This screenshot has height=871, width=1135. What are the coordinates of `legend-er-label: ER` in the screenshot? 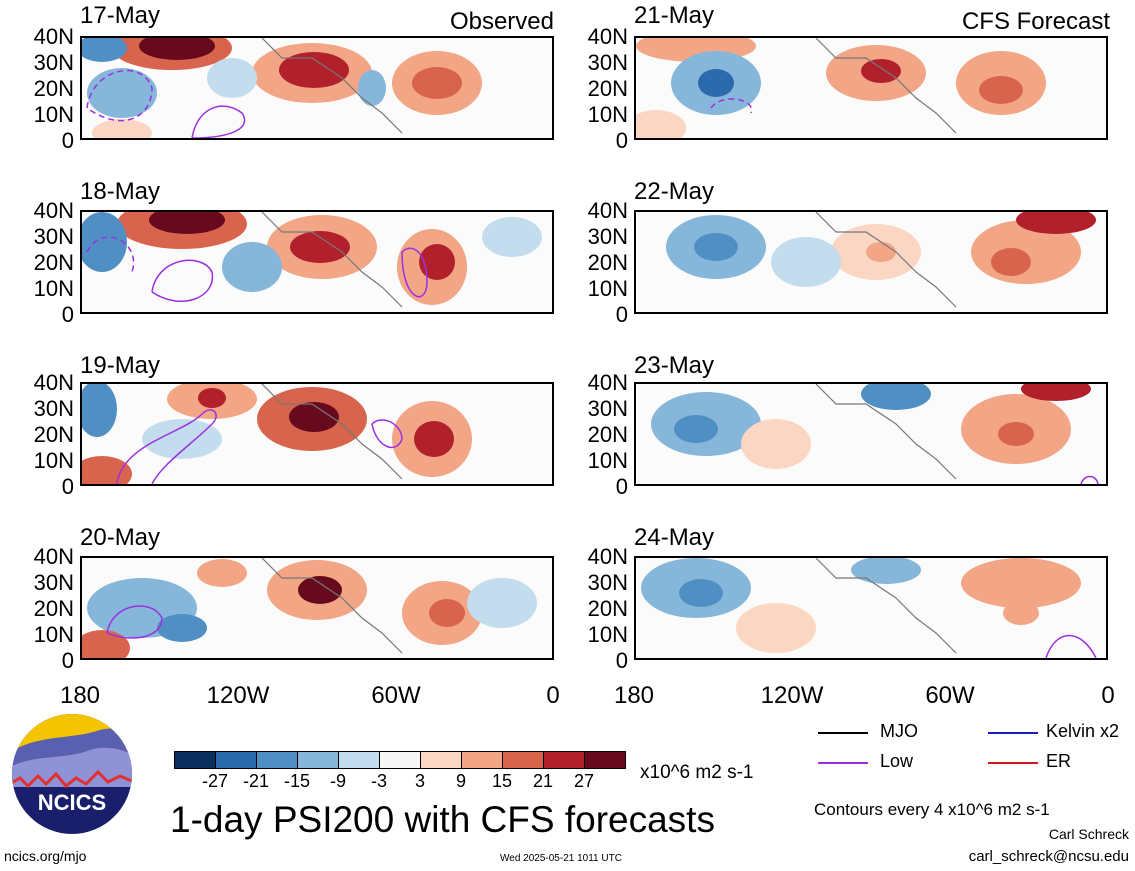 It's located at (1059, 761).